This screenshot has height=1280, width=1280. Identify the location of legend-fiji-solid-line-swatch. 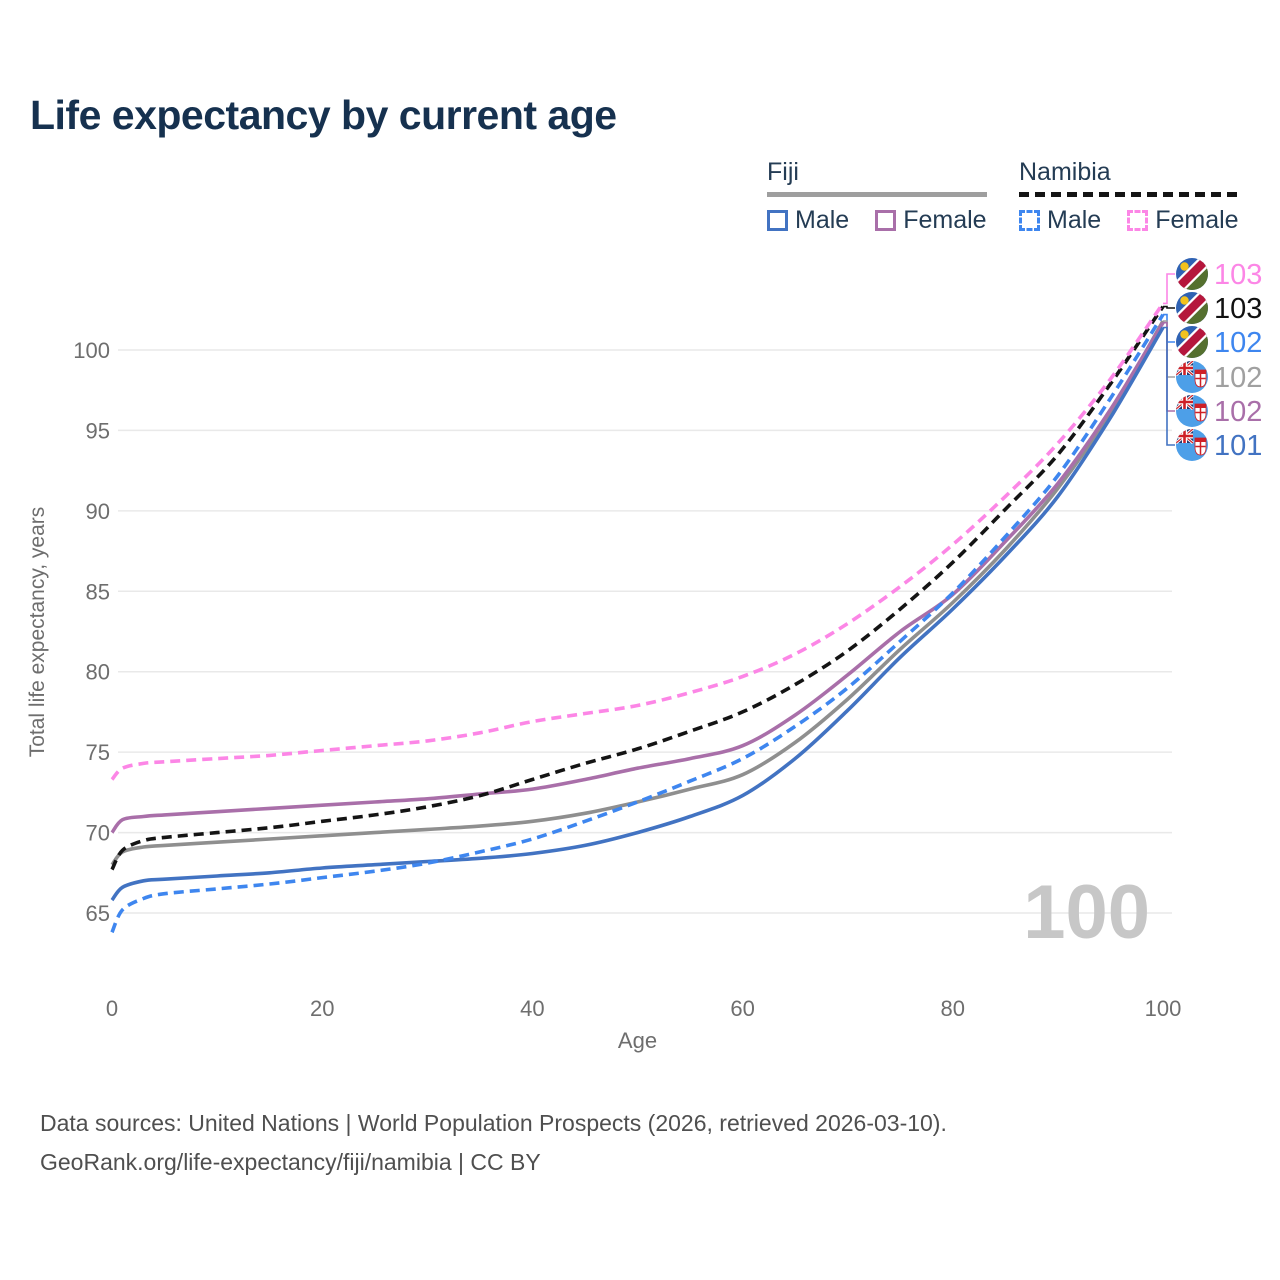
(877, 194).